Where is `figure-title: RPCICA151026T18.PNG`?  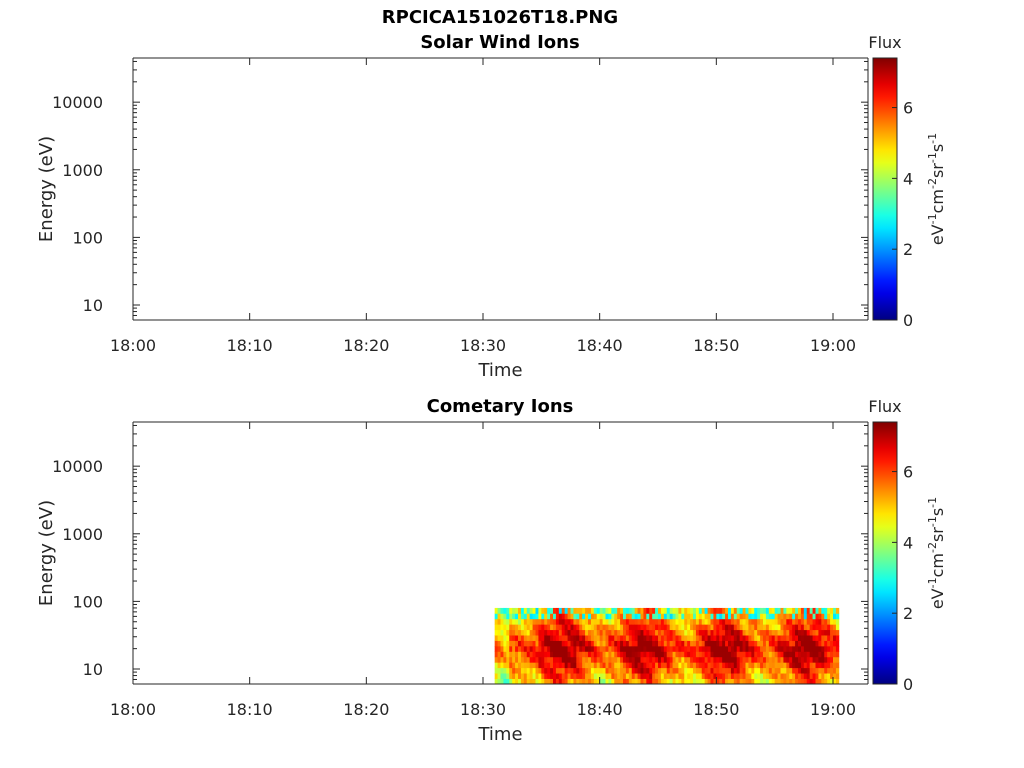 figure-title: RPCICA151026T18.PNG is located at coordinates (500, 17).